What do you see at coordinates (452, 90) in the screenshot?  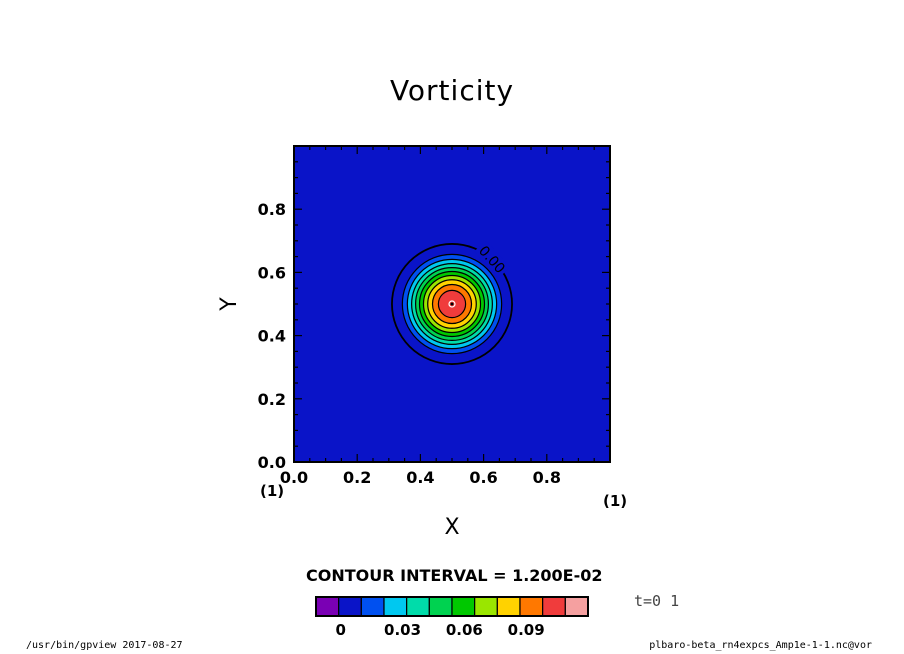 I see `chart-title: Vorticity` at bounding box center [452, 90].